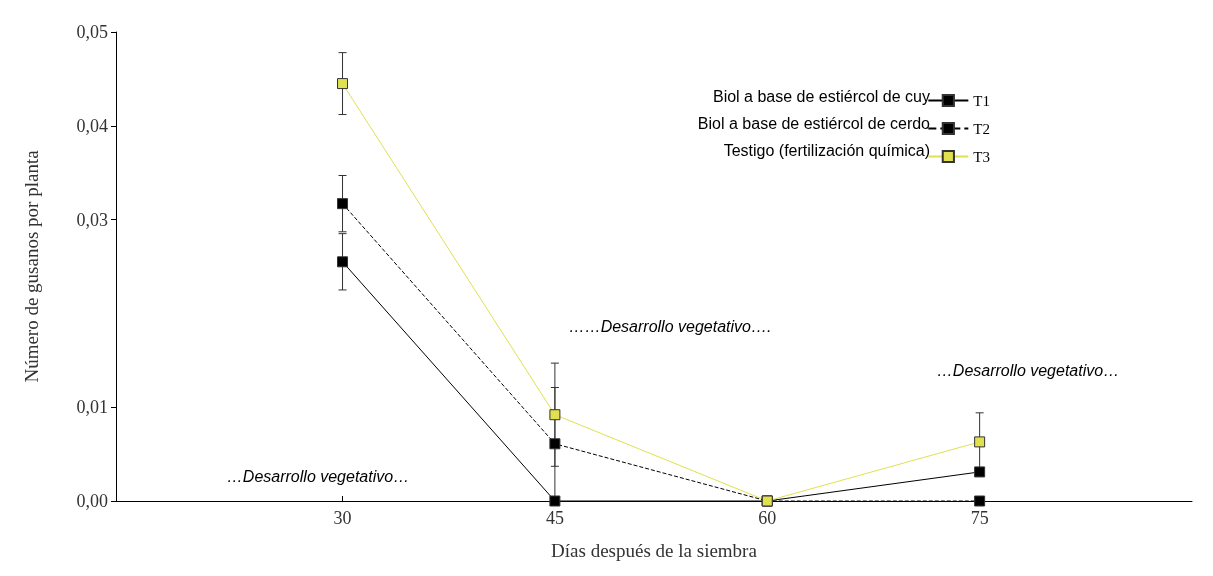 This screenshot has height=576, width=1213. What do you see at coordinates (982, 128) in the screenshot?
I see `legend-label: T2` at bounding box center [982, 128].